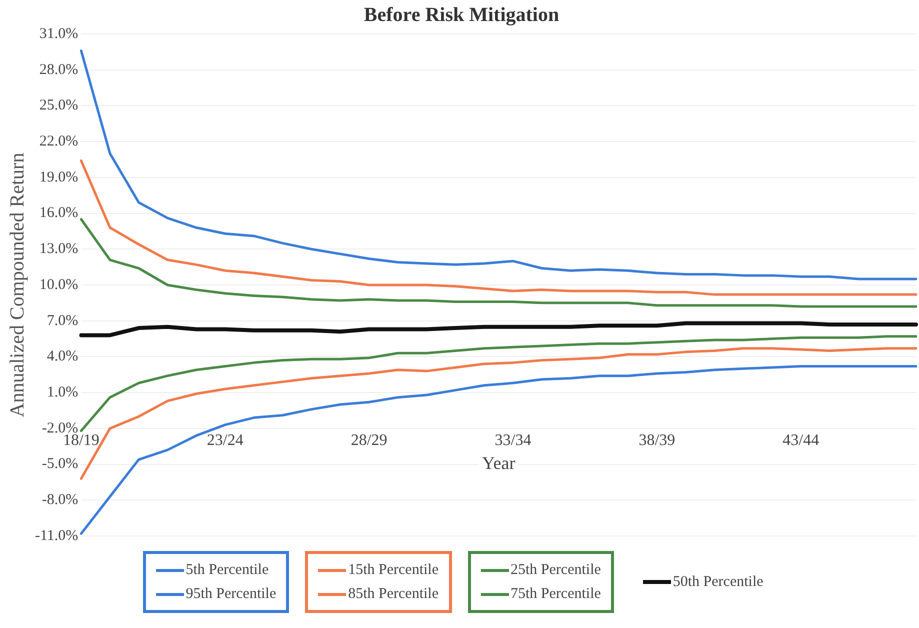  Describe the element at coordinates (62, 392) in the screenshot. I see `y-tick-label: 1.0%` at that location.